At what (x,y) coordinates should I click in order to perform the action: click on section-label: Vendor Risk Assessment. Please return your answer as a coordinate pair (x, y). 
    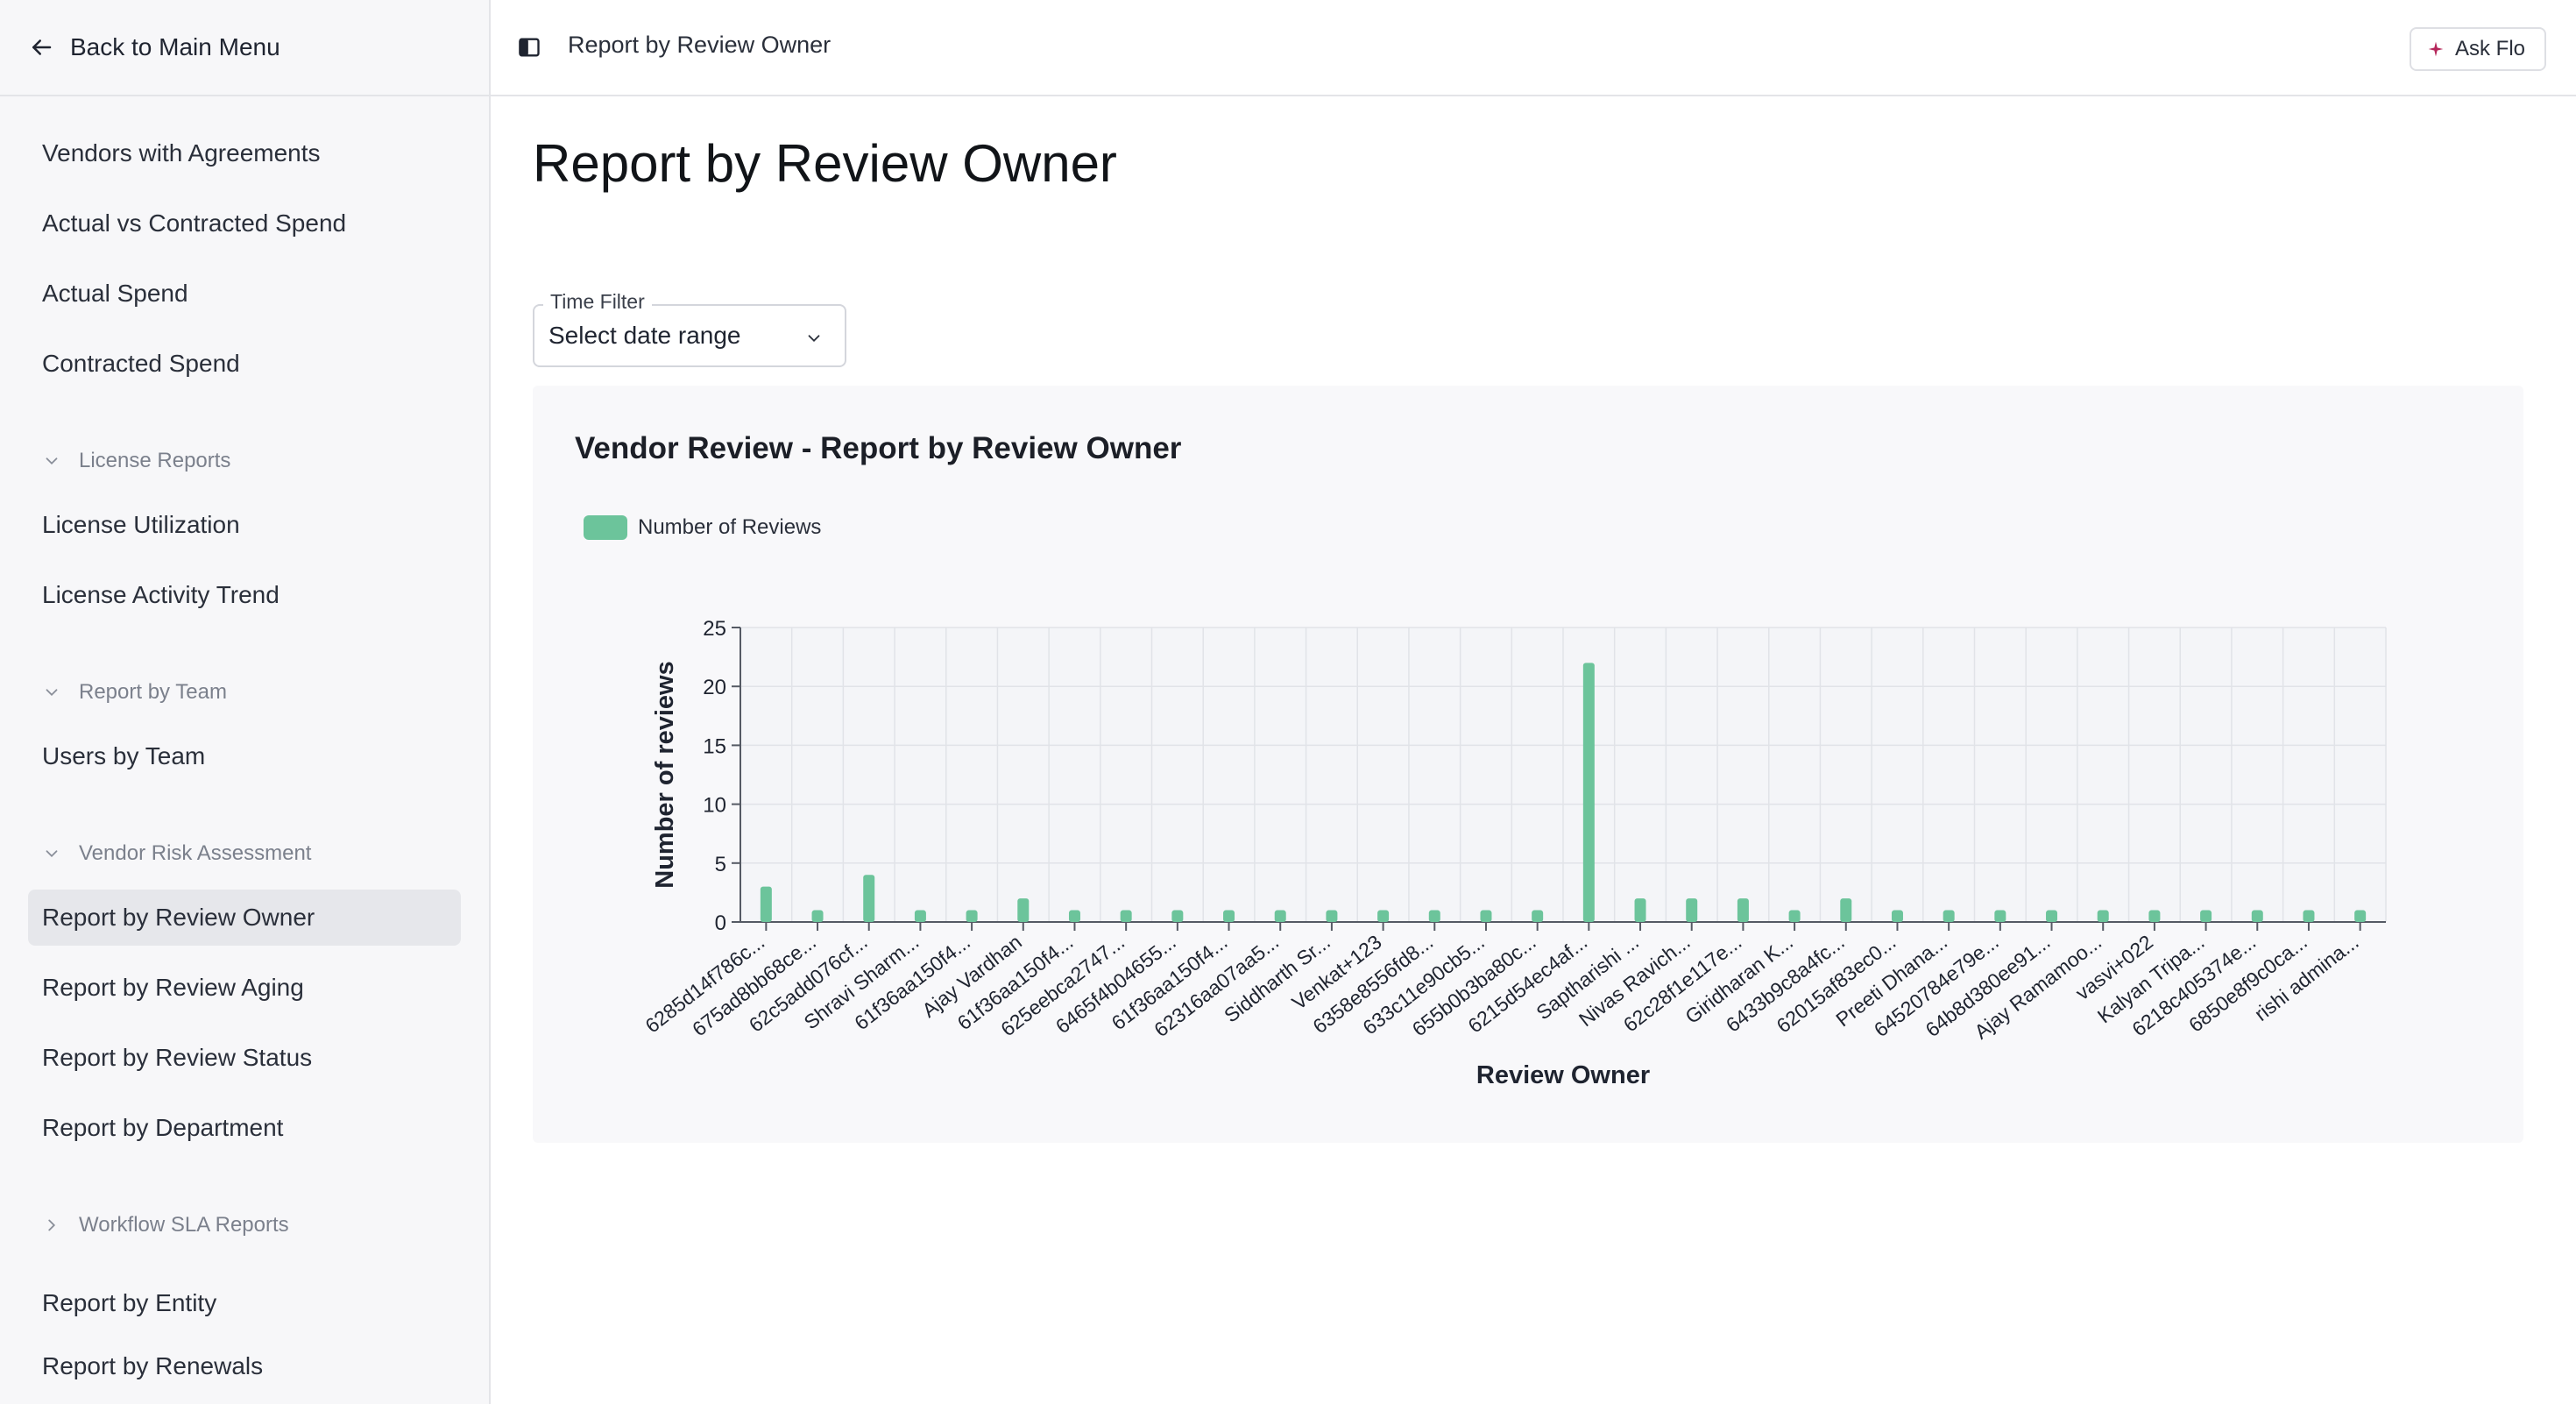
    Looking at the image, I should click on (195, 853).